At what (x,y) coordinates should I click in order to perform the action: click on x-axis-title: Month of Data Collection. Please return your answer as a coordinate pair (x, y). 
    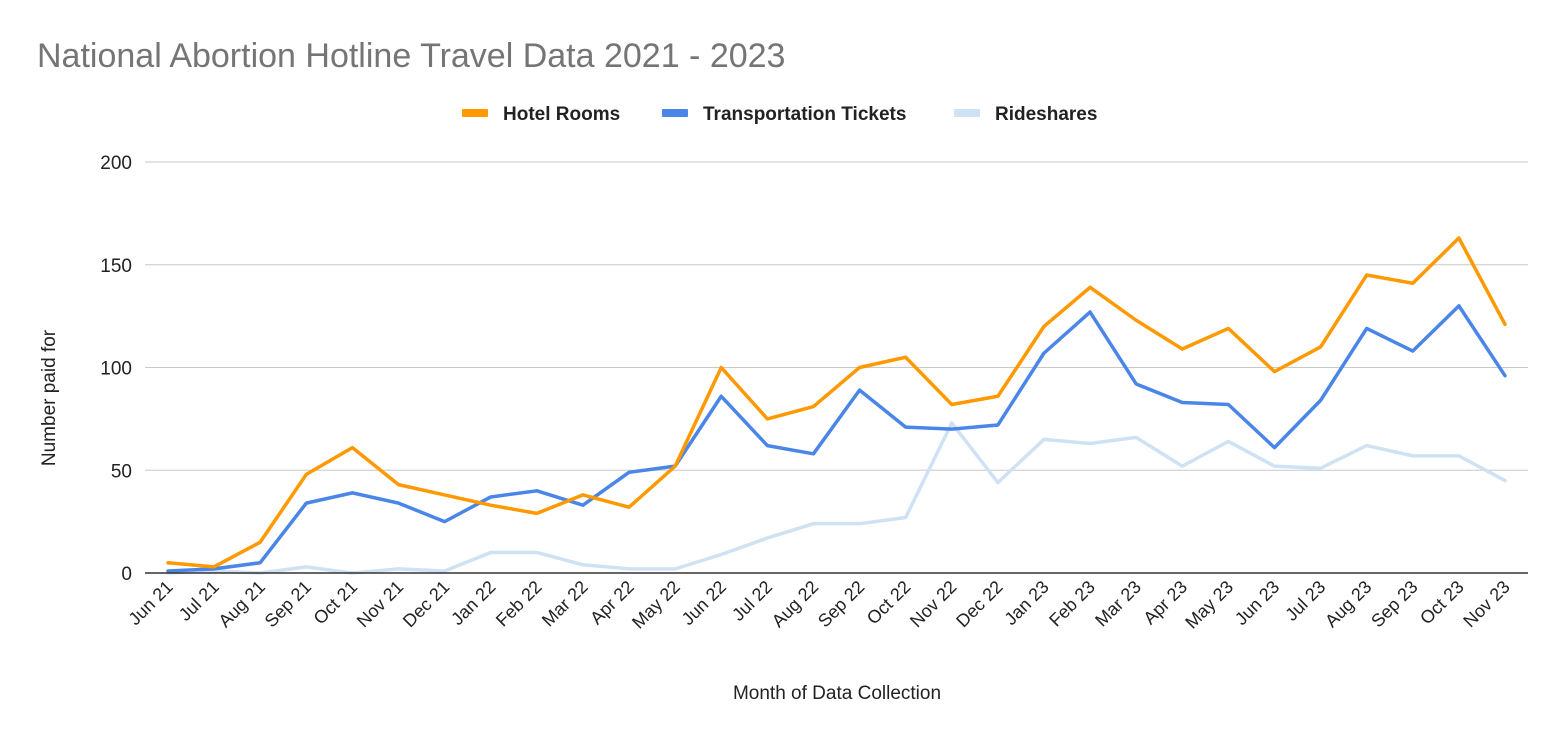
    Looking at the image, I should click on (837, 693).